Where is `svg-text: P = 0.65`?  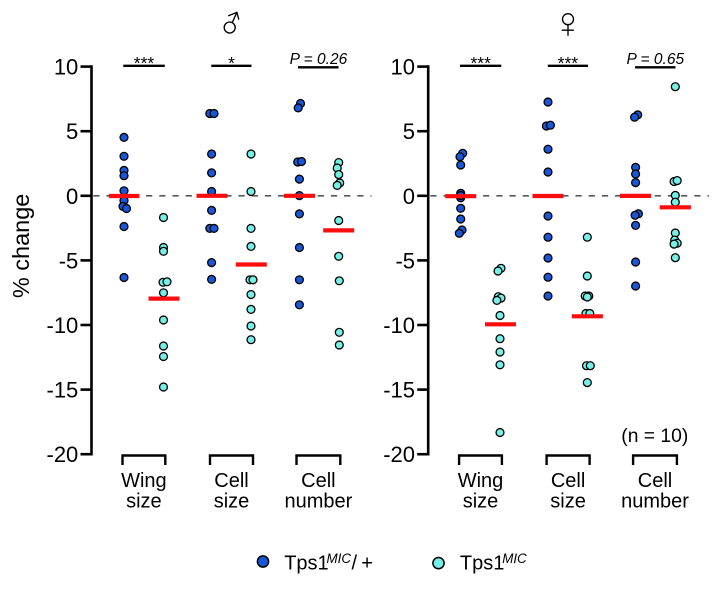
svg-text: P = 0.65 is located at coordinates (655, 59).